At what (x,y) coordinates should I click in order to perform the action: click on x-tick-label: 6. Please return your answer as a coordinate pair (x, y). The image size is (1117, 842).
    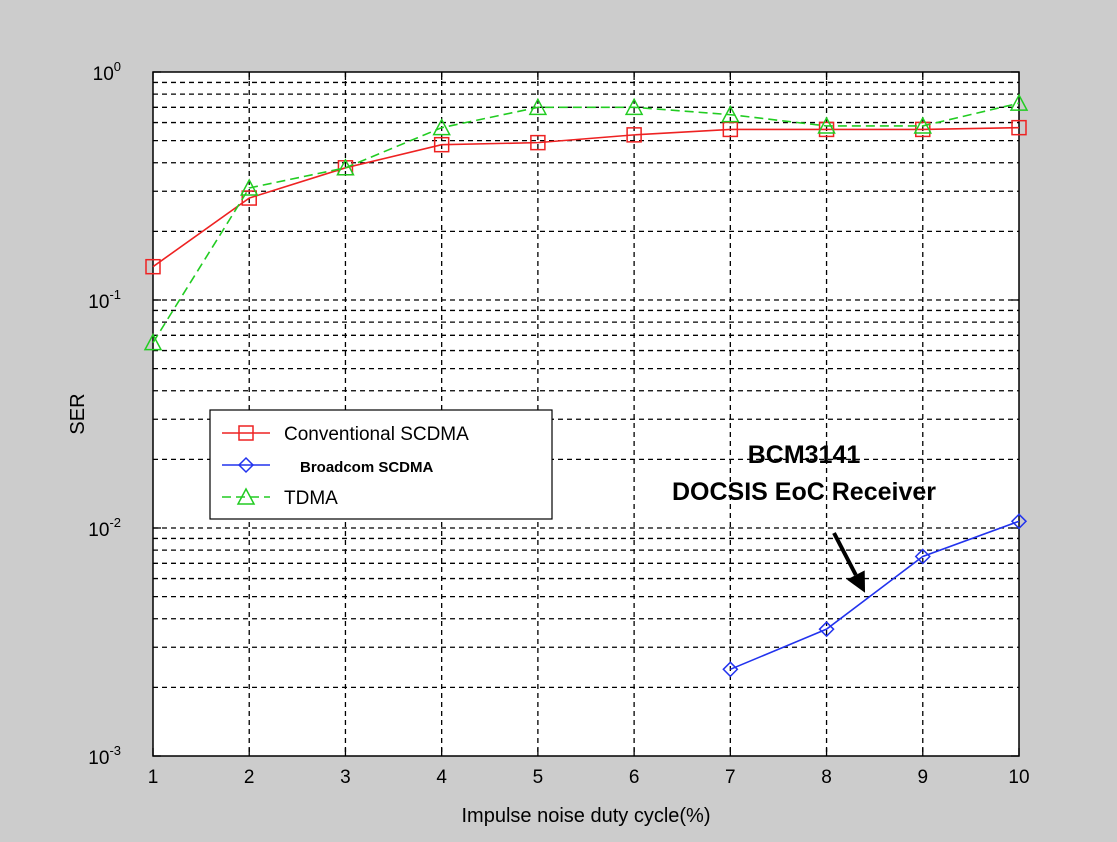
    Looking at the image, I should click on (634, 777).